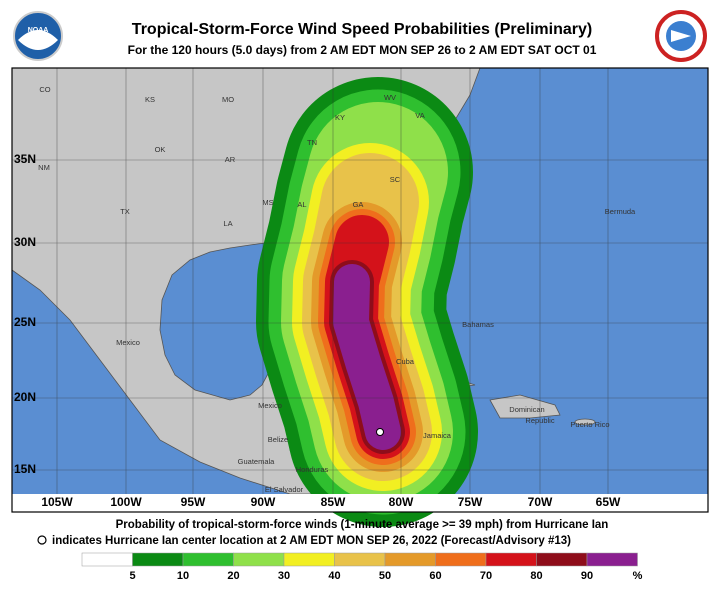 This screenshot has width=720, height=597. I want to click on place-label: Republic, so click(539, 420).